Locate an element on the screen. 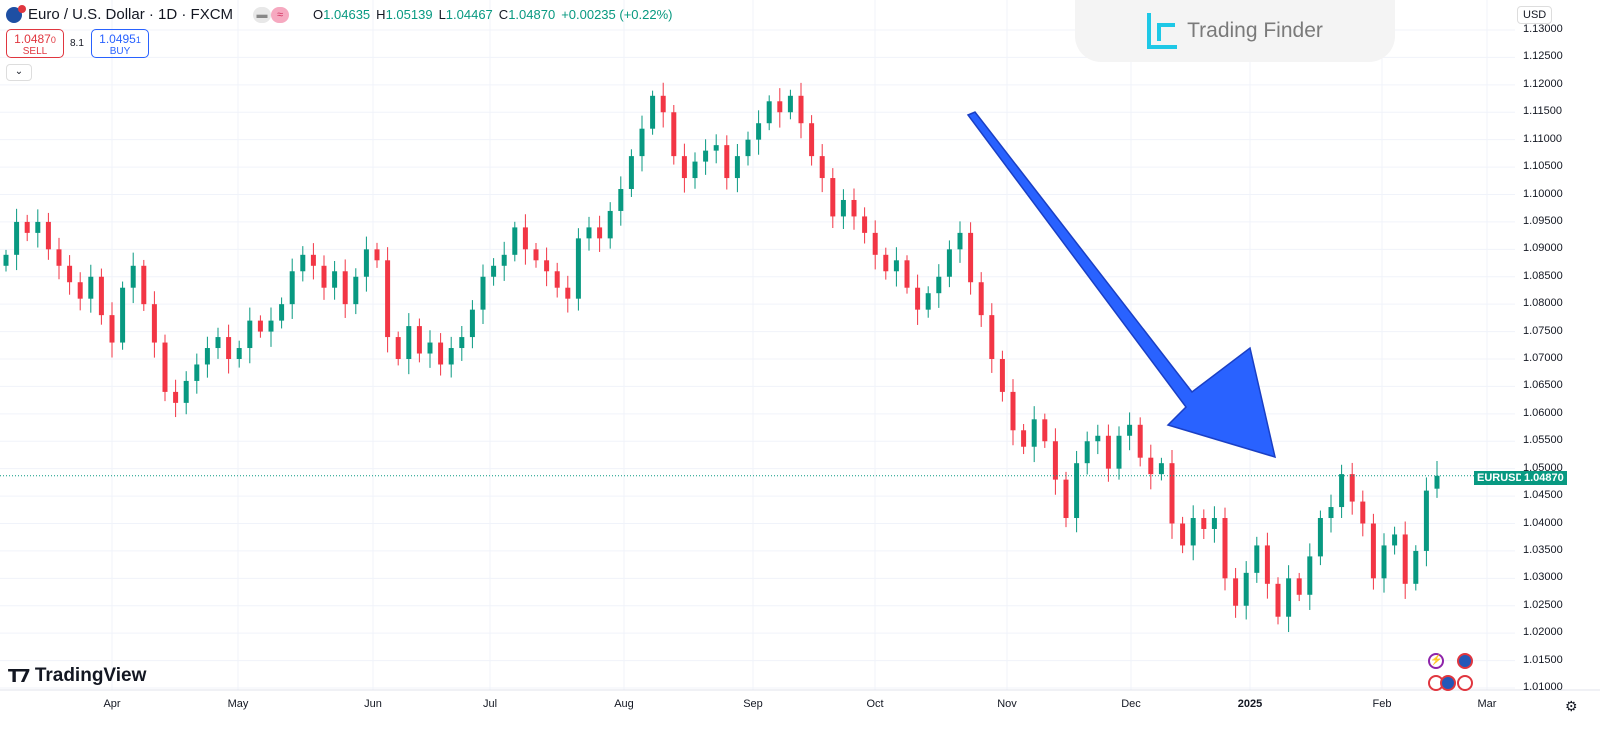 The width and height of the screenshot is (1600, 735). y-tick-label: 1.05000 is located at coordinates (1543, 467).